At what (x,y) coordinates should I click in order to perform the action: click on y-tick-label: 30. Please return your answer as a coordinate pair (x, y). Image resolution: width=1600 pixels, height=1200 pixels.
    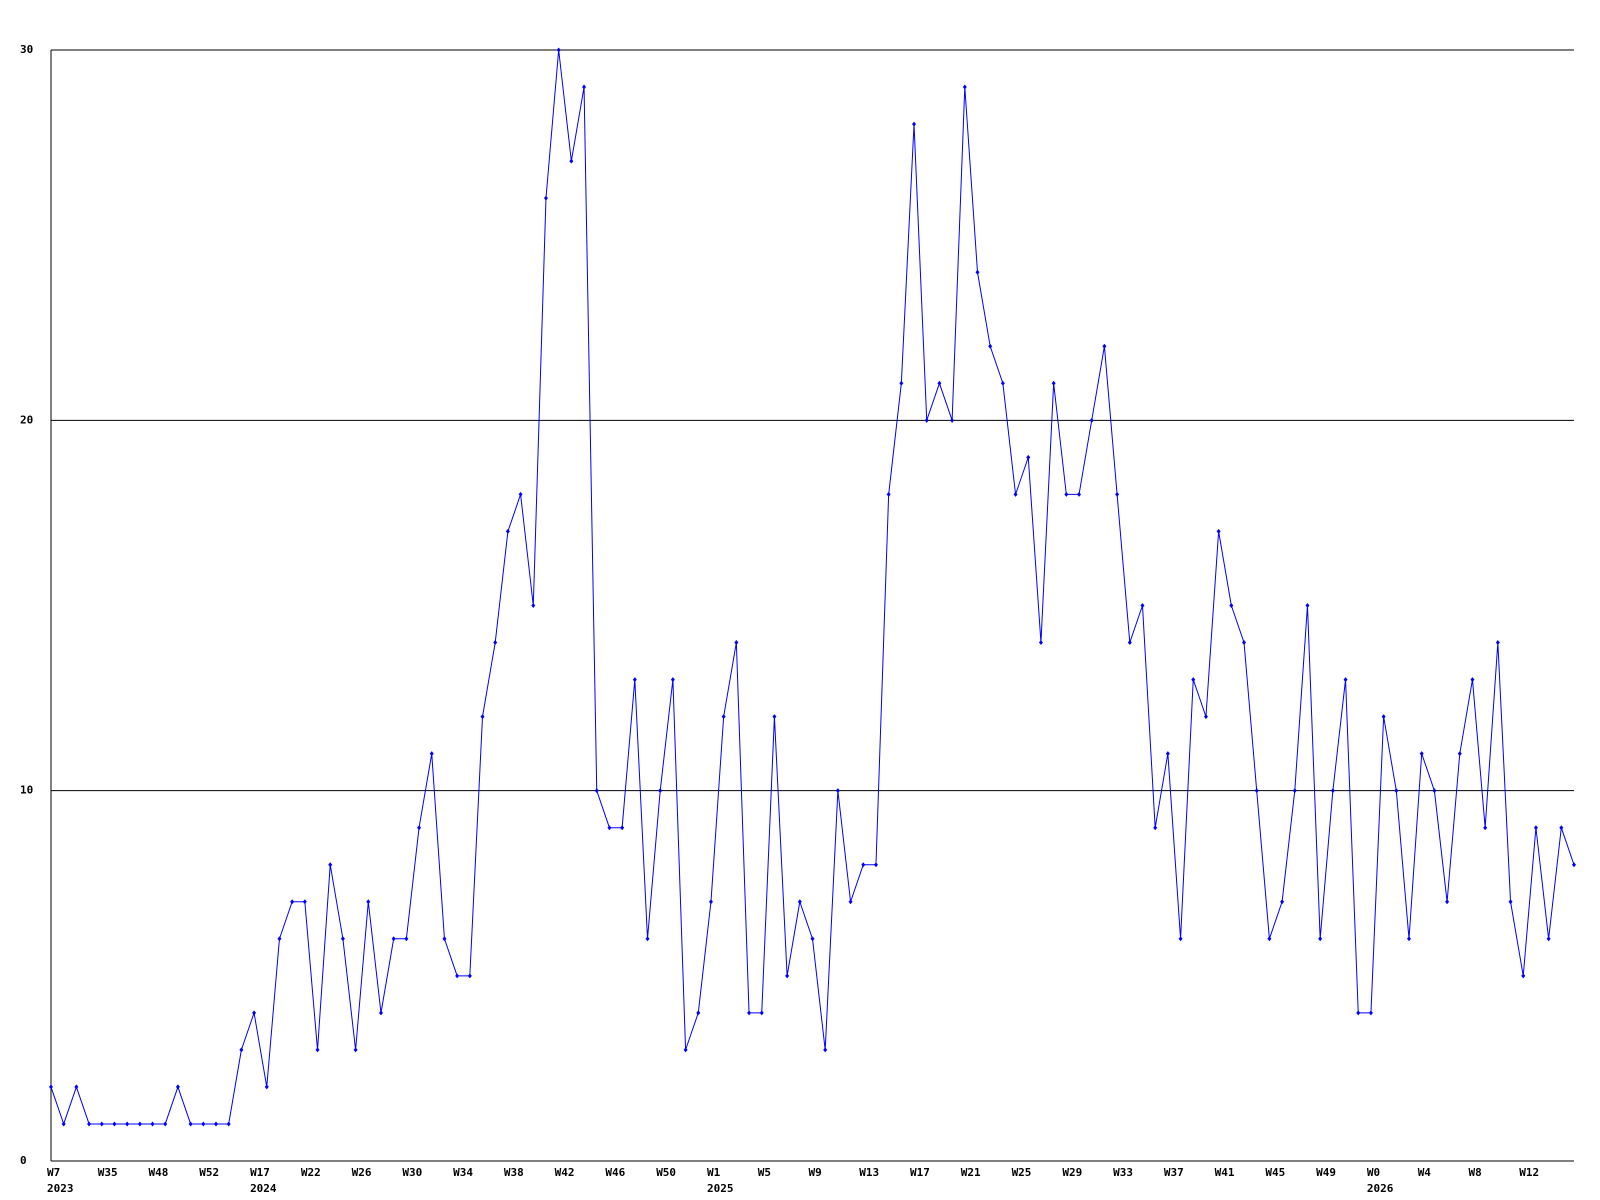
    Looking at the image, I should click on (26, 49).